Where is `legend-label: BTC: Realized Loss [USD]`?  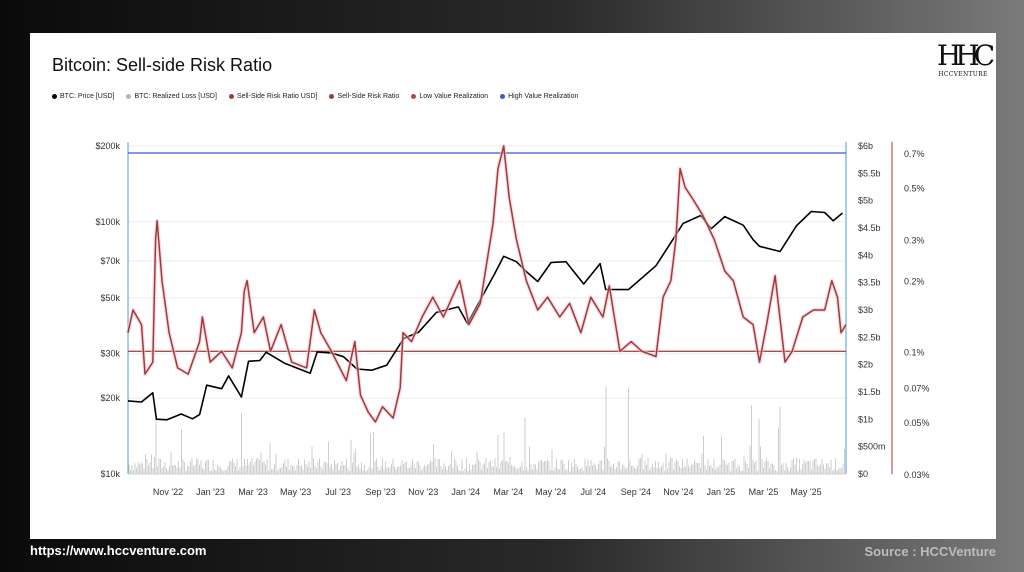
legend-label: BTC: Realized Loss [USD] is located at coordinates (175, 96).